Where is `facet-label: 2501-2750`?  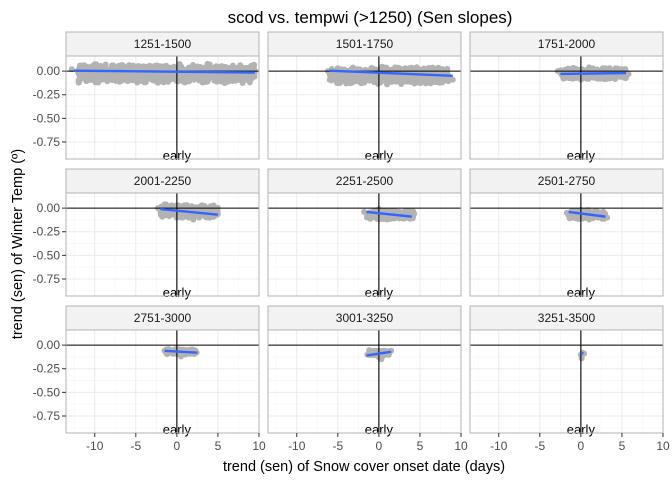
facet-label: 2501-2750 is located at coordinates (567, 181).